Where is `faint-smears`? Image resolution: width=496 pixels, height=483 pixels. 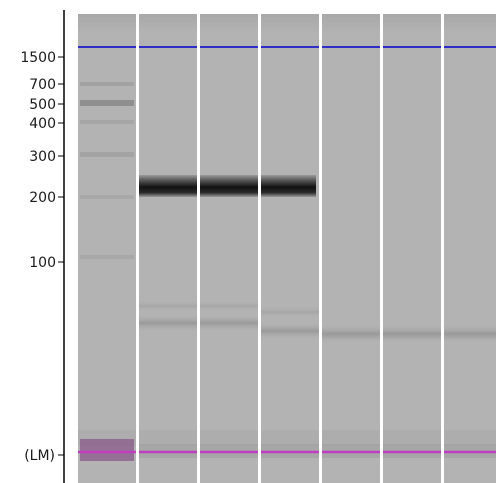
faint-smears is located at coordinates (317, 322).